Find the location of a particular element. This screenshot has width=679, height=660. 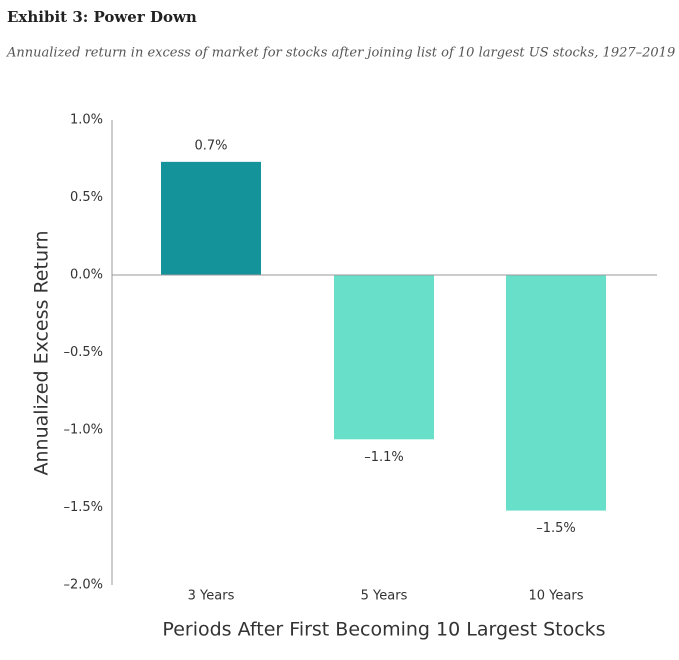

y-tick-label: 0.5% is located at coordinates (86, 197).